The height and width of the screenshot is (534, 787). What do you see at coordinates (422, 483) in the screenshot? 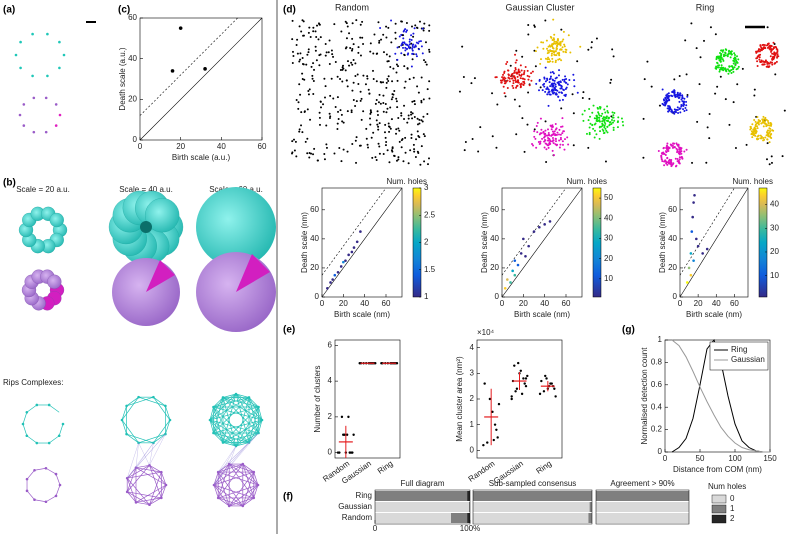
I see `panel-title: Full diagram` at bounding box center [422, 483].